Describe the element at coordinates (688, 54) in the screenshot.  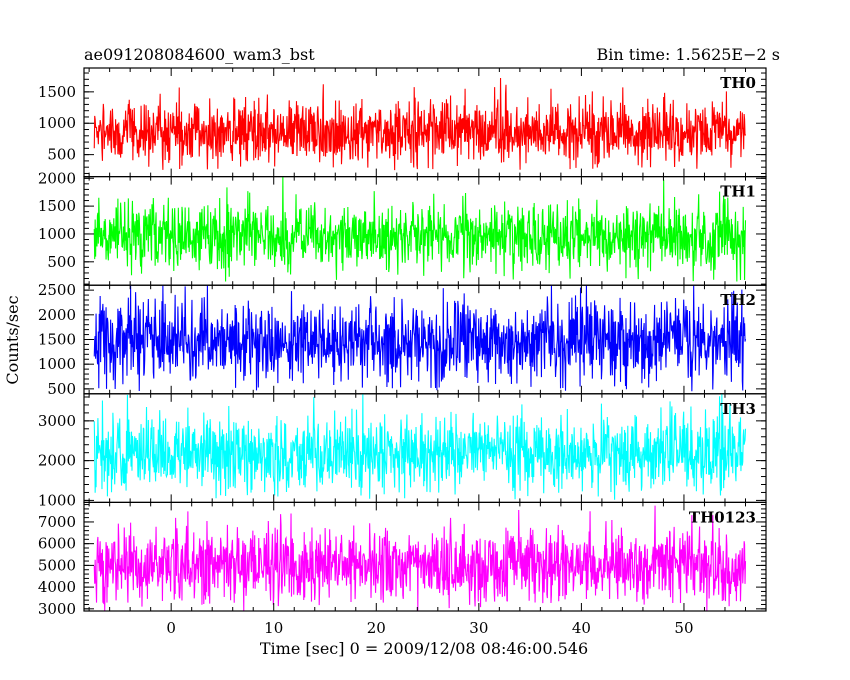
I see `plot-title-right: Bin time: 1.5625E−2 s` at that location.